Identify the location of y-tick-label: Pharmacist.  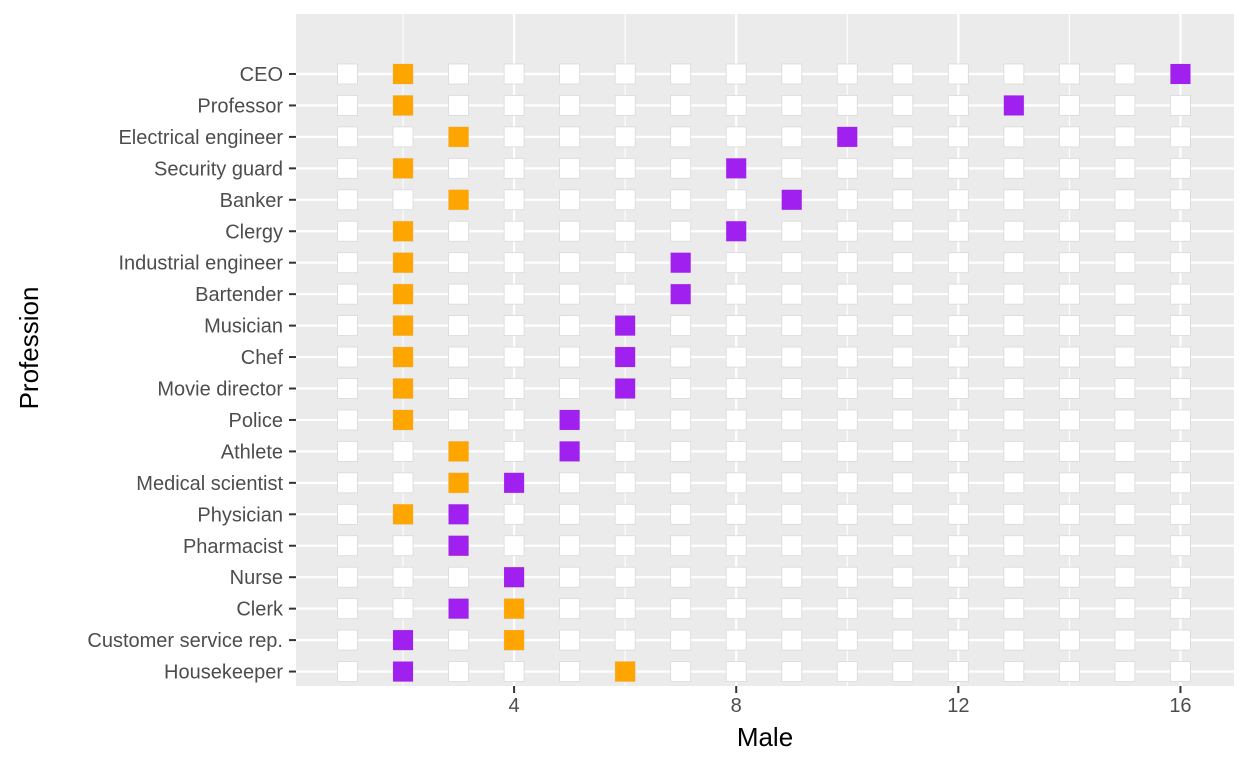
(233, 547).